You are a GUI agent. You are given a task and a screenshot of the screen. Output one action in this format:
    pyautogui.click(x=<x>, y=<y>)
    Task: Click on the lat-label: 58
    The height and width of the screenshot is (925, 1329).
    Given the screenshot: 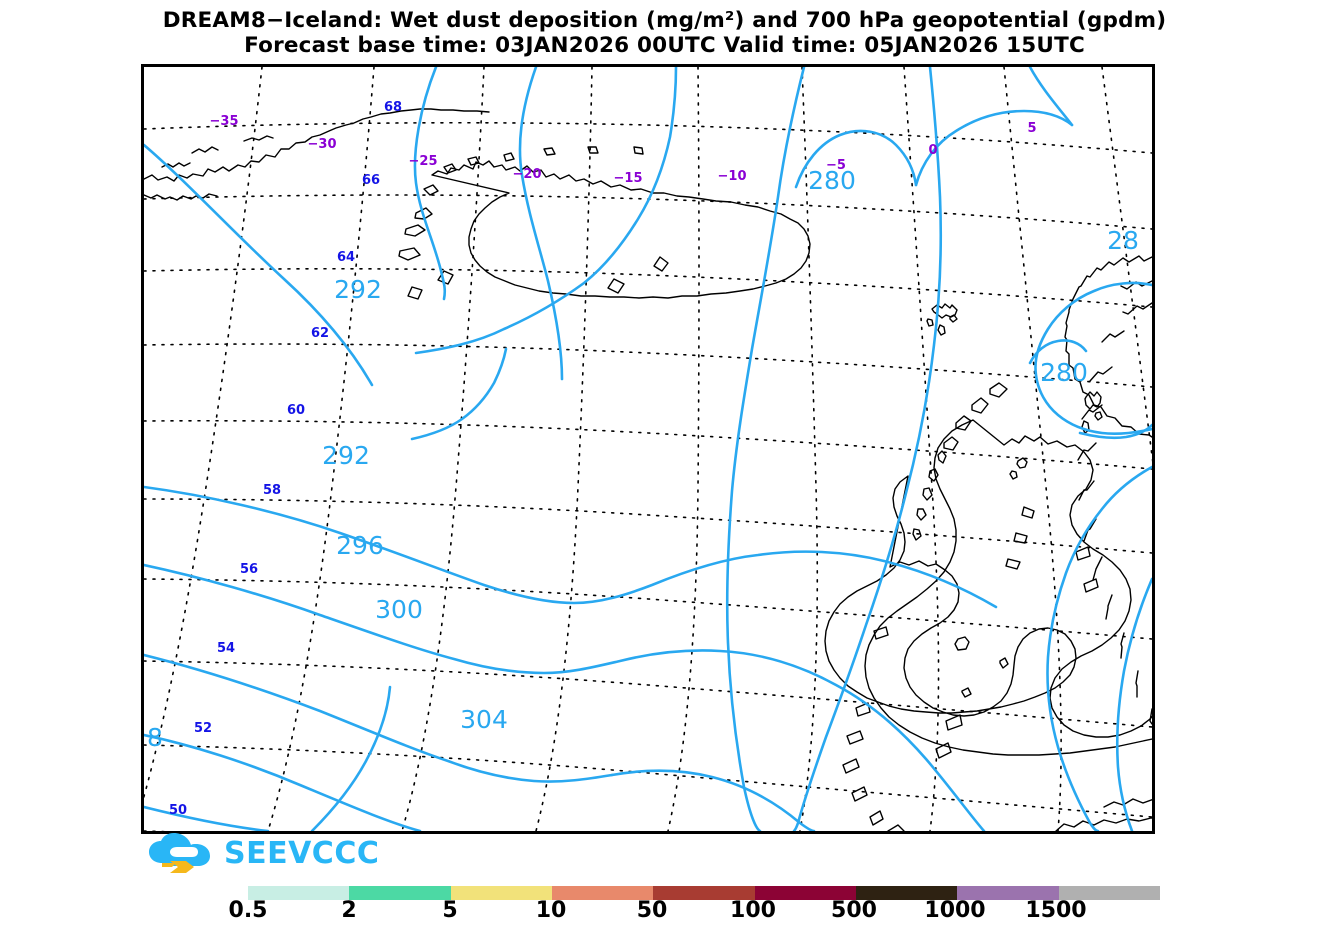 What is the action you would take?
    pyautogui.click(x=272, y=490)
    